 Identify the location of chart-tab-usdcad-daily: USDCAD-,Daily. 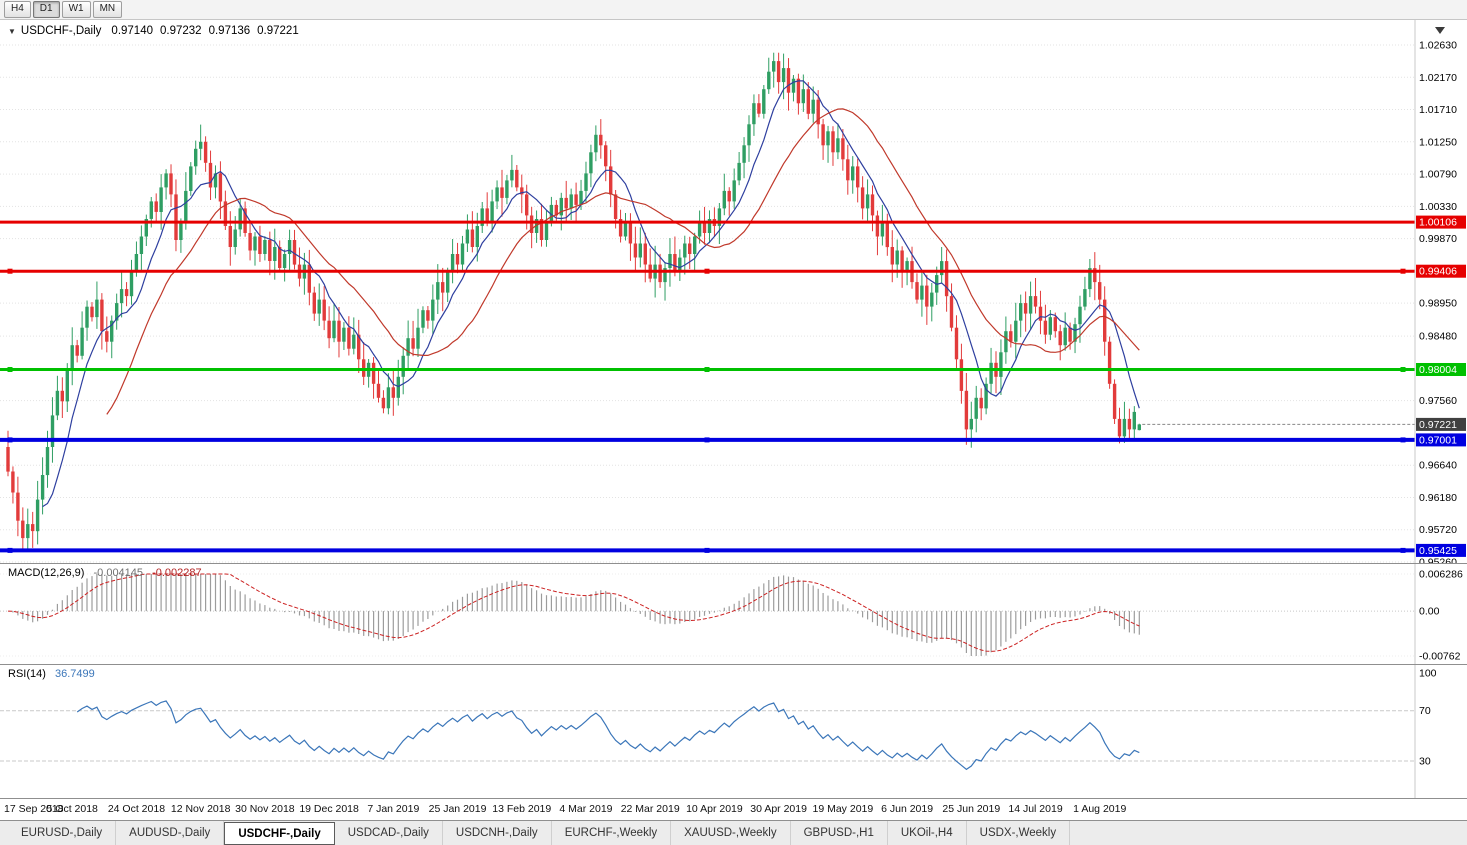
(389, 833).